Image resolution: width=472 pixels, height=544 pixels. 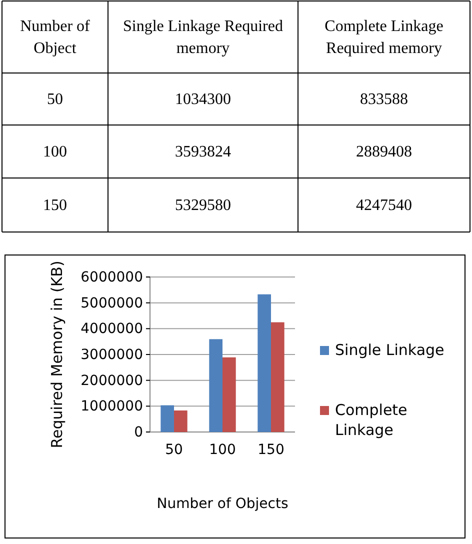 What do you see at coordinates (271, 450) in the screenshot?
I see `x-tick-label: 150` at bounding box center [271, 450].